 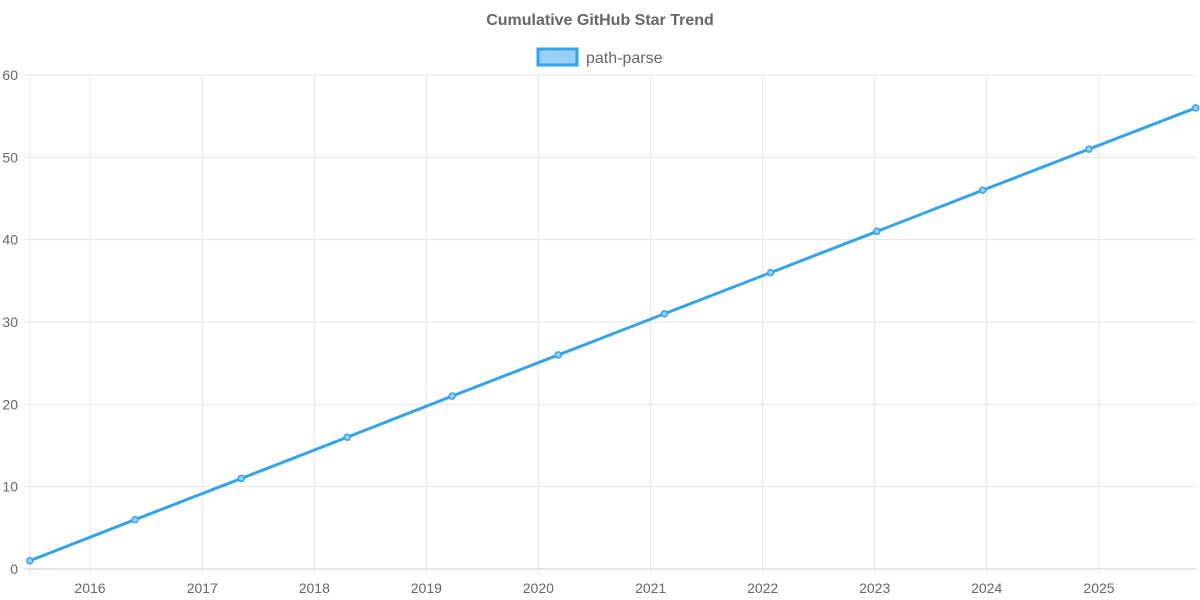 What do you see at coordinates (557, 57) in the screenshot?
I see `legend-swatch` at bounding box center [557, 57].